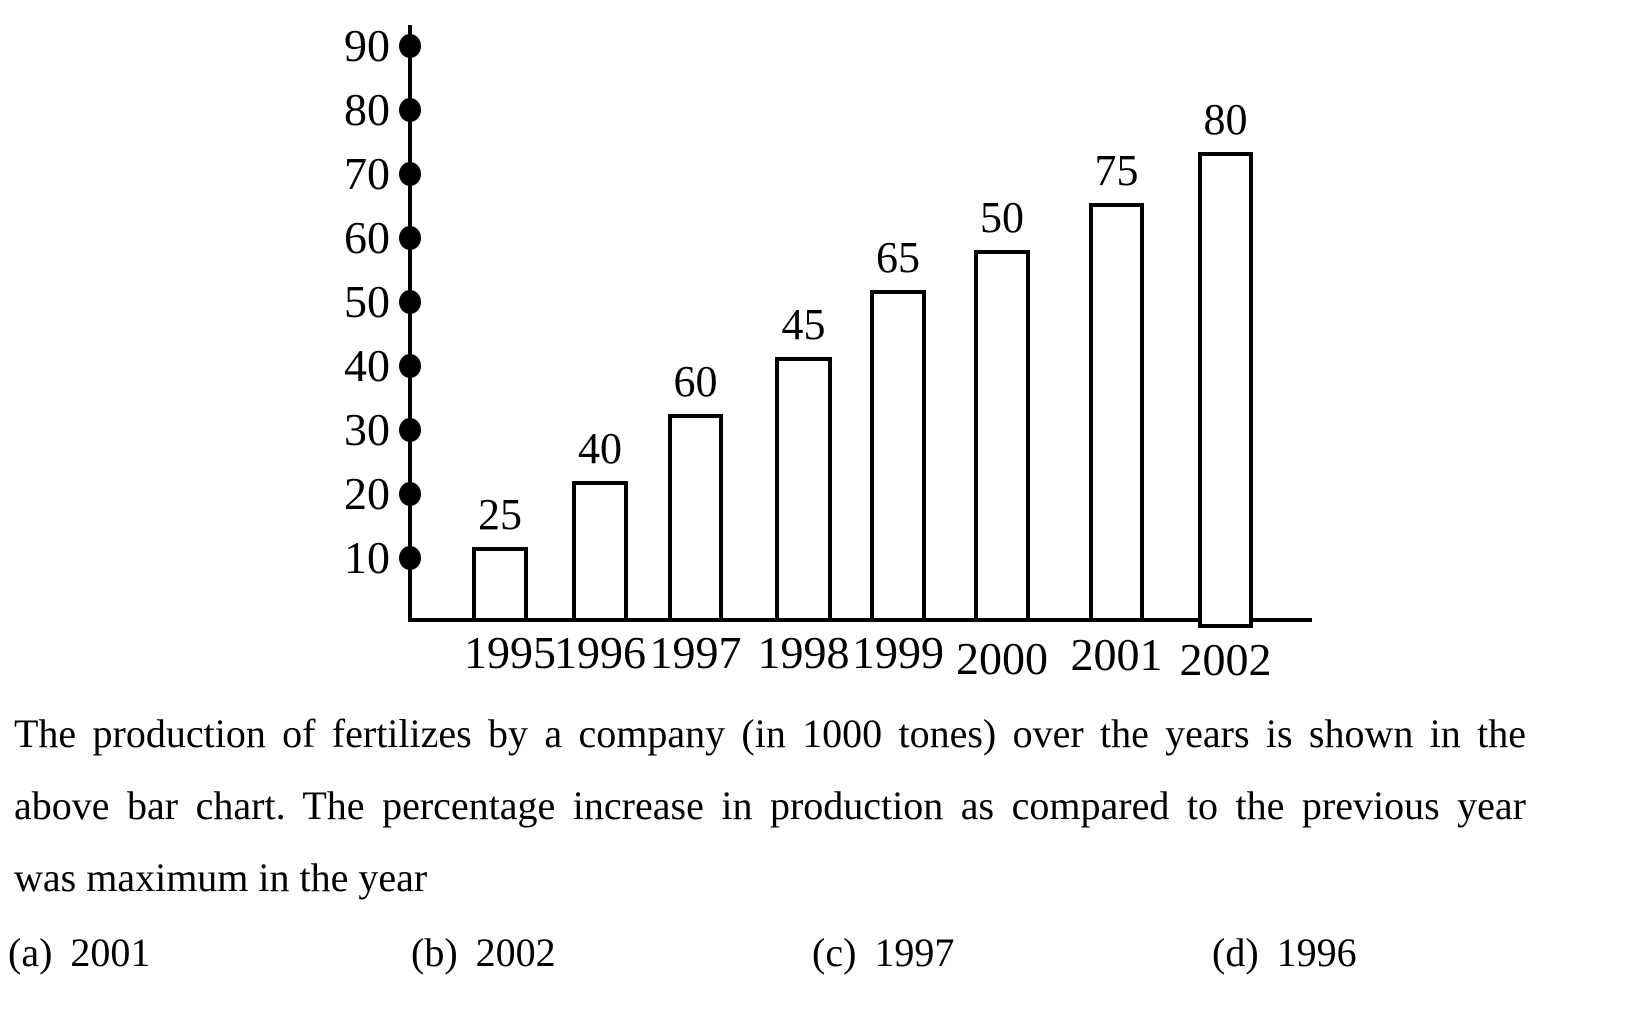  Describe the element at coordinates (367, 109) in the screenshot. I see `y-axis-tick-label: 80` at that location.